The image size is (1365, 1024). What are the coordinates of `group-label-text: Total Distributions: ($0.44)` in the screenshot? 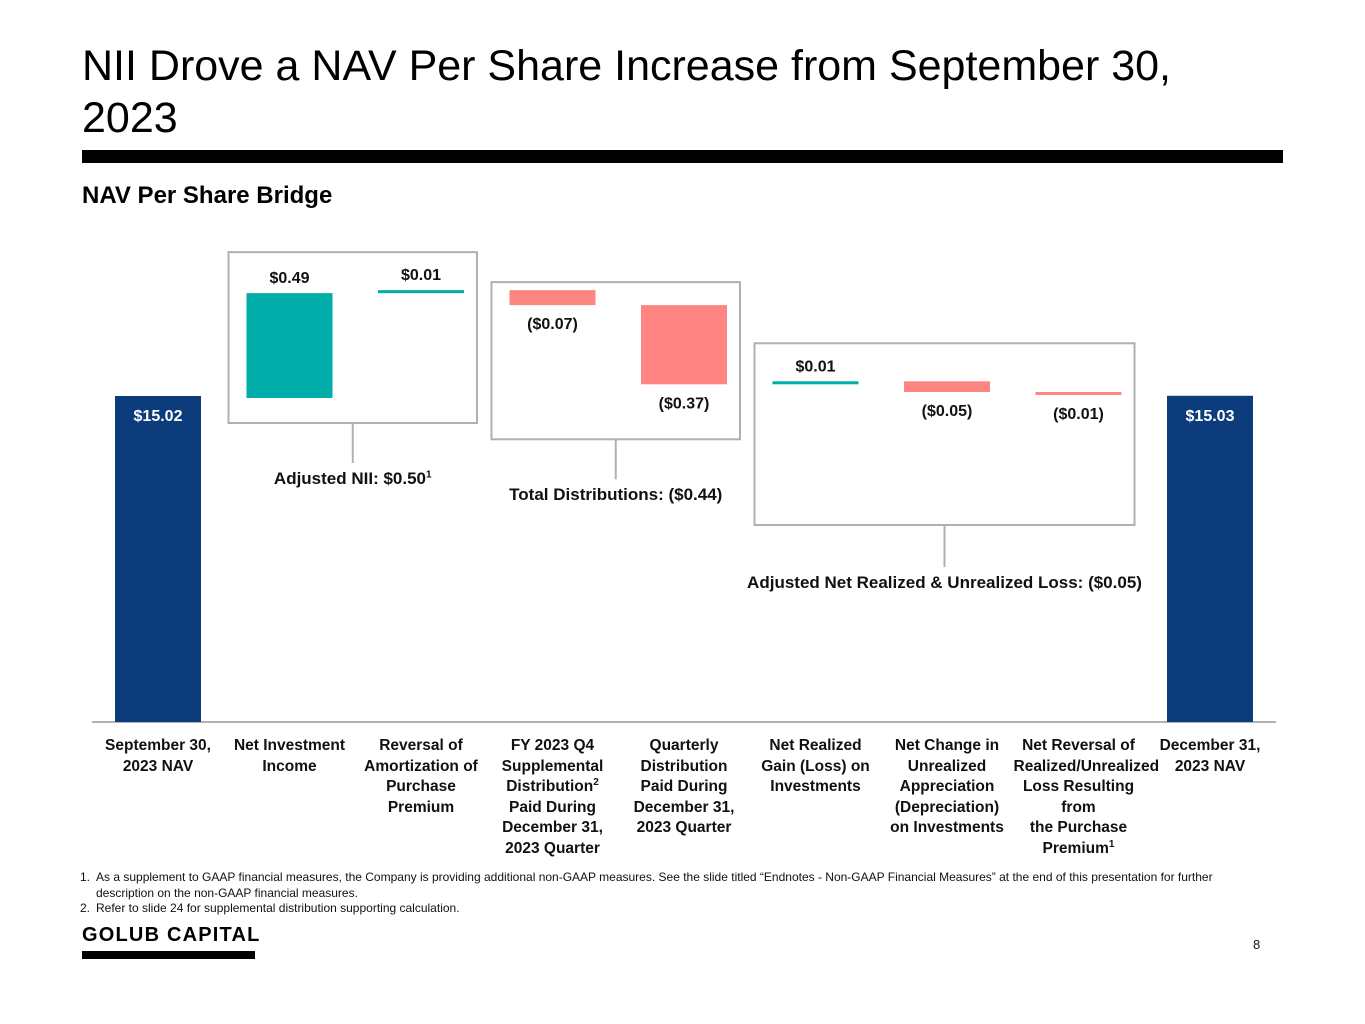 It's located at (616, 495).